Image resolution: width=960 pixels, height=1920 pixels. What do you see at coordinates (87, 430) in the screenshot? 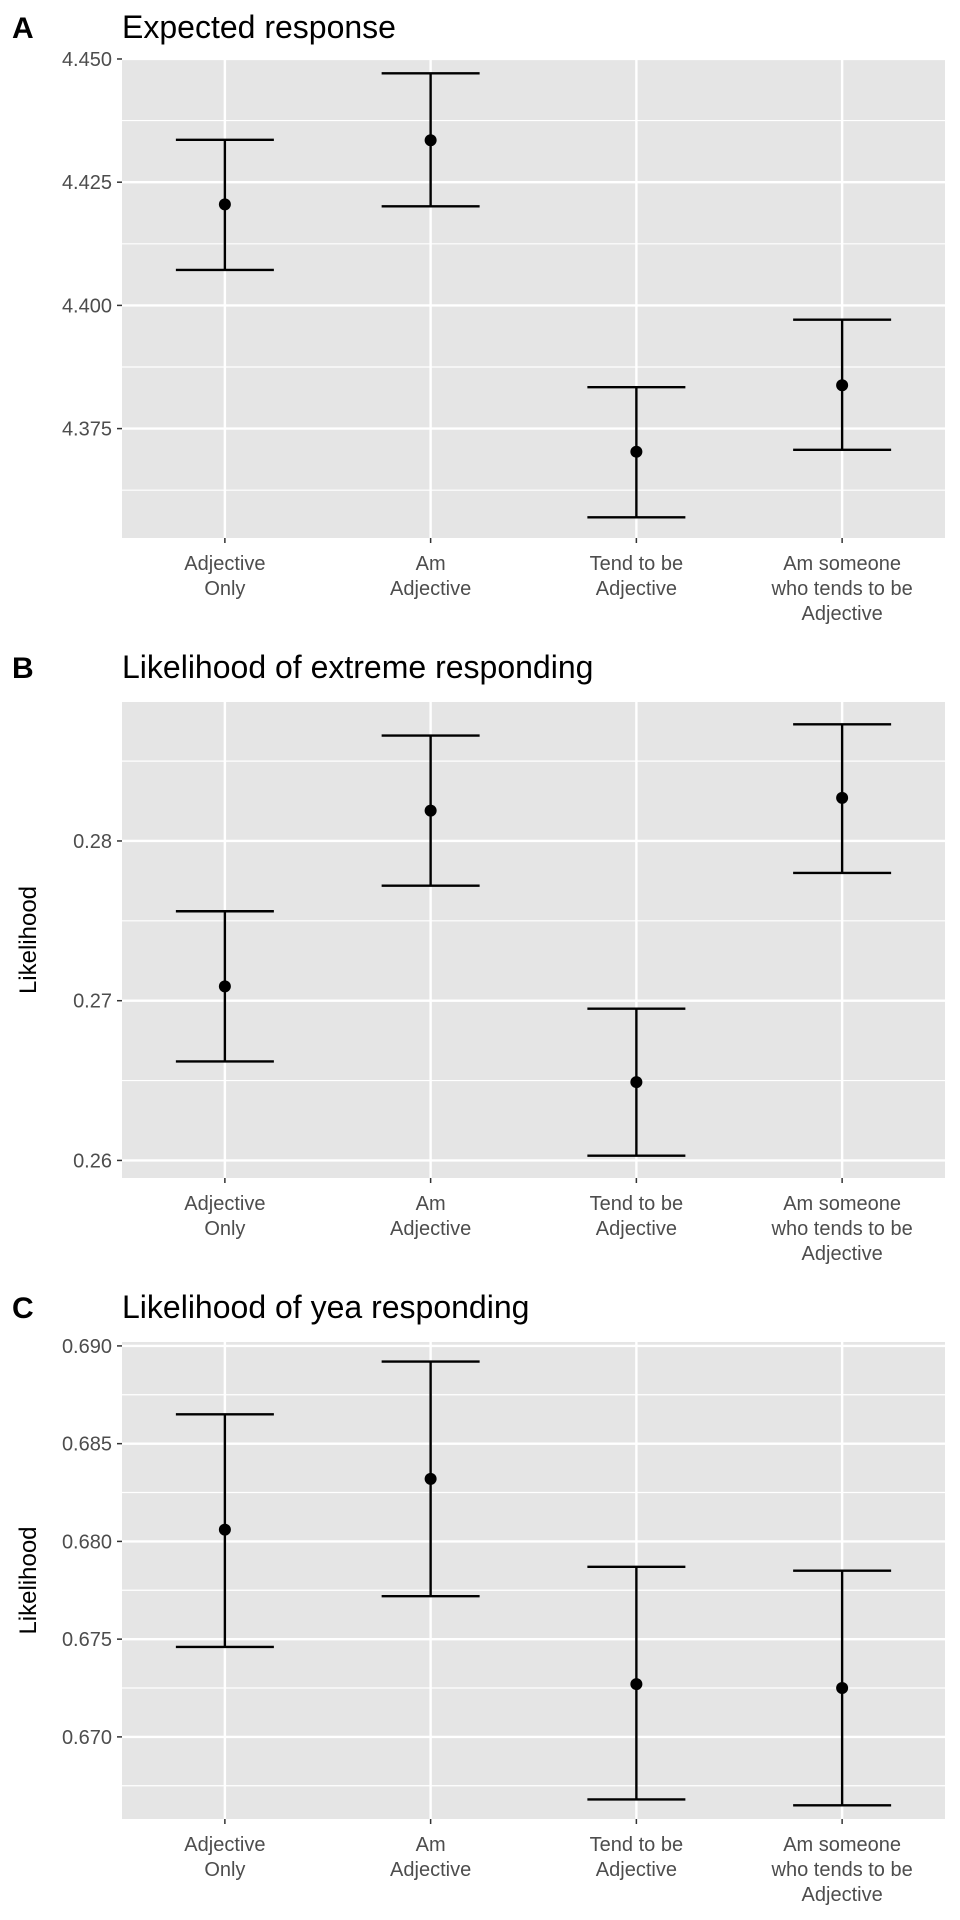
I see `y-tick-label: 4.375` at bounding box center [87, 430].